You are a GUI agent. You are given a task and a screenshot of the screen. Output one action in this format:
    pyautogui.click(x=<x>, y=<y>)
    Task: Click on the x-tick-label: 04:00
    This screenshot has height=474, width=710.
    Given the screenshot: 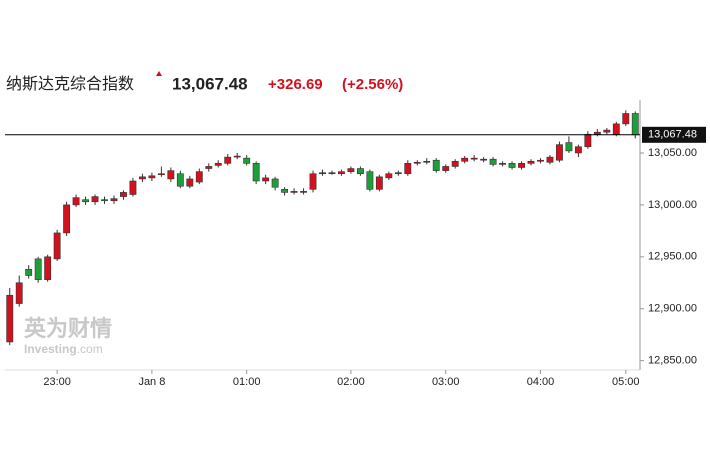 What is the action you would take?
    pyautogui.click(x=541, y=382)
    